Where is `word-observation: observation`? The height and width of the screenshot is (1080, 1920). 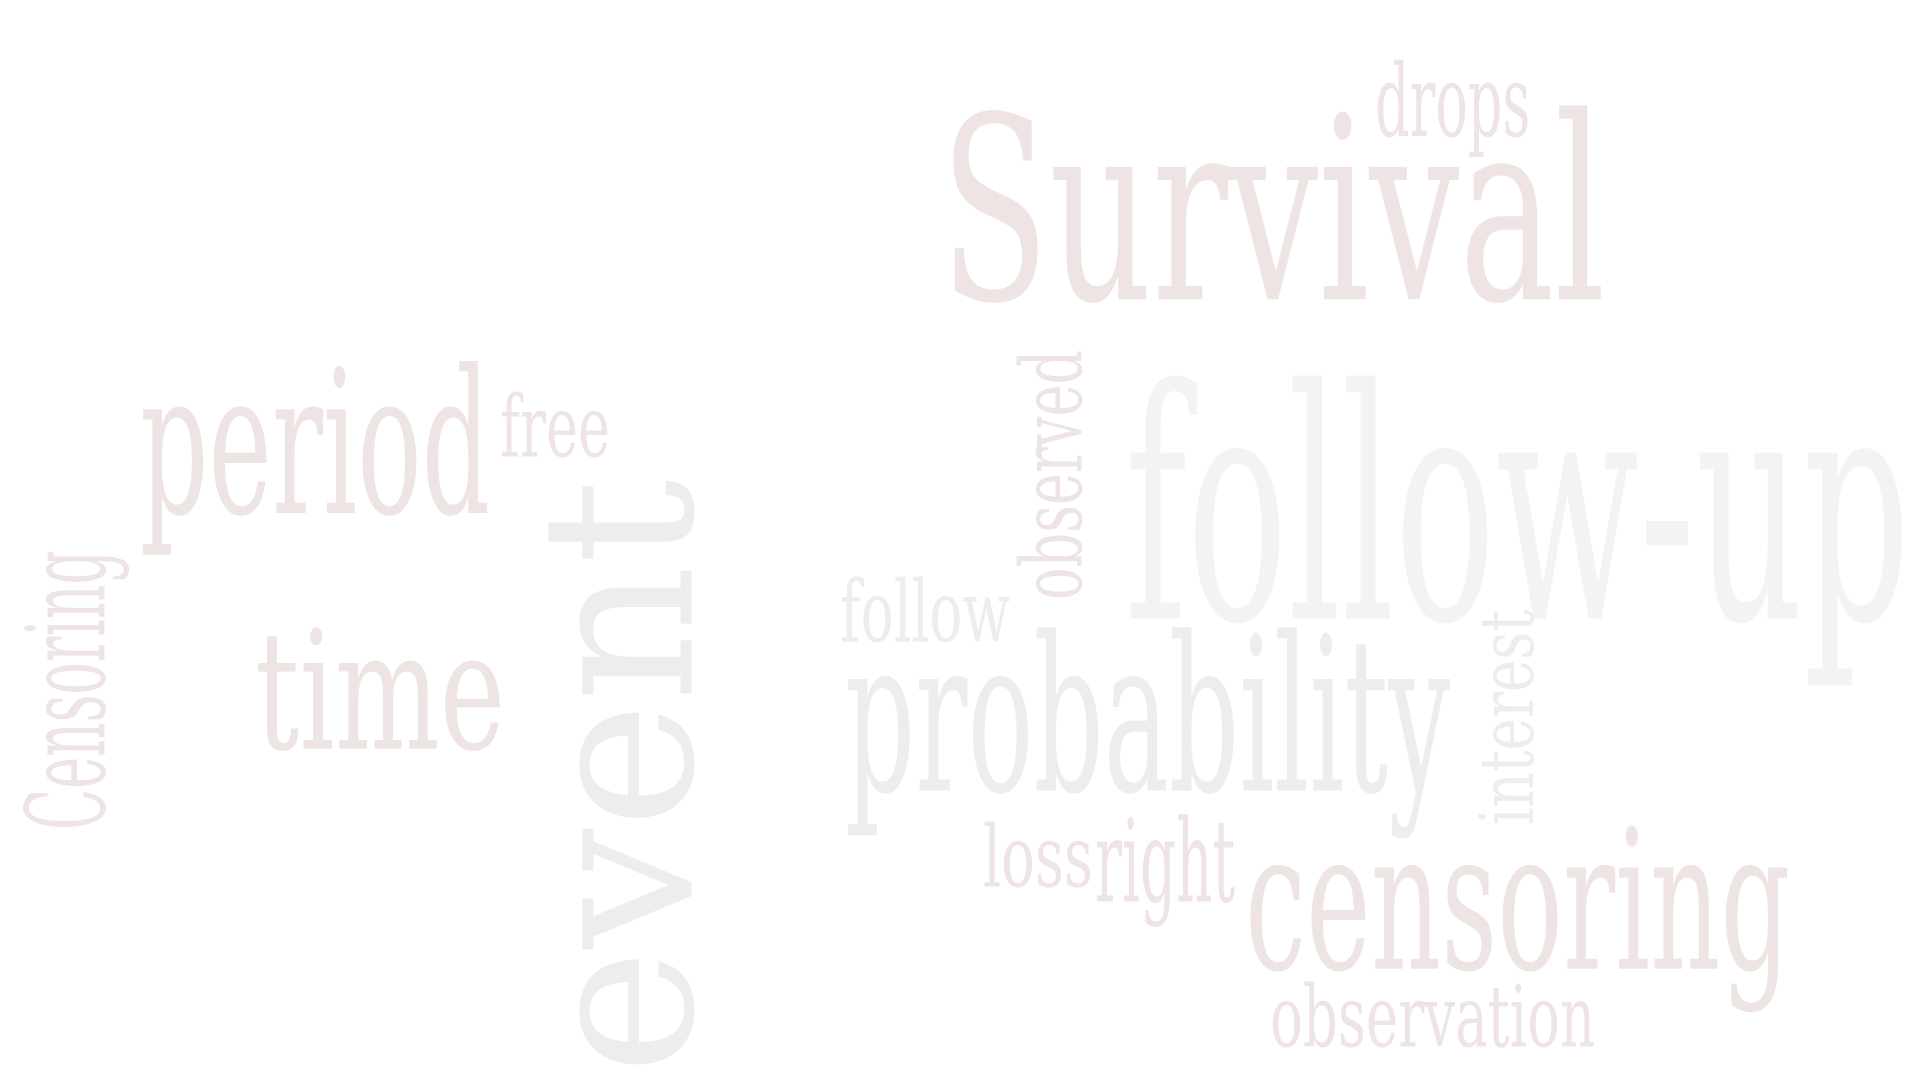 word-observation: observation is located at coordinates (1433, 1017).